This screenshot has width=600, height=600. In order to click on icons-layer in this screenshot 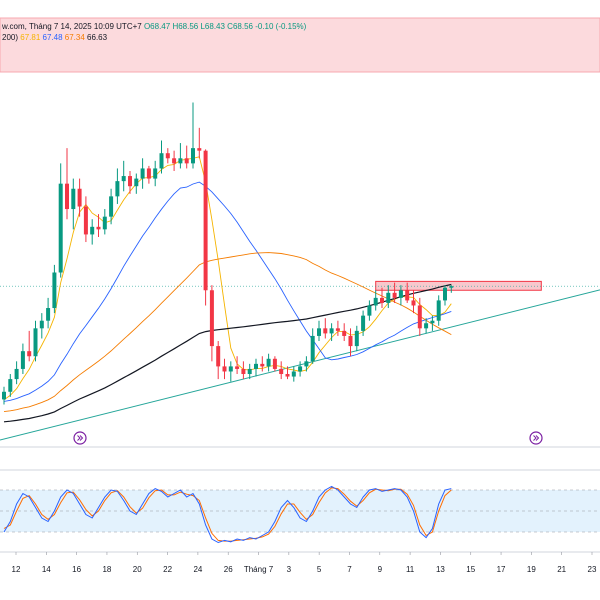, I will do `click(308, 438)`.